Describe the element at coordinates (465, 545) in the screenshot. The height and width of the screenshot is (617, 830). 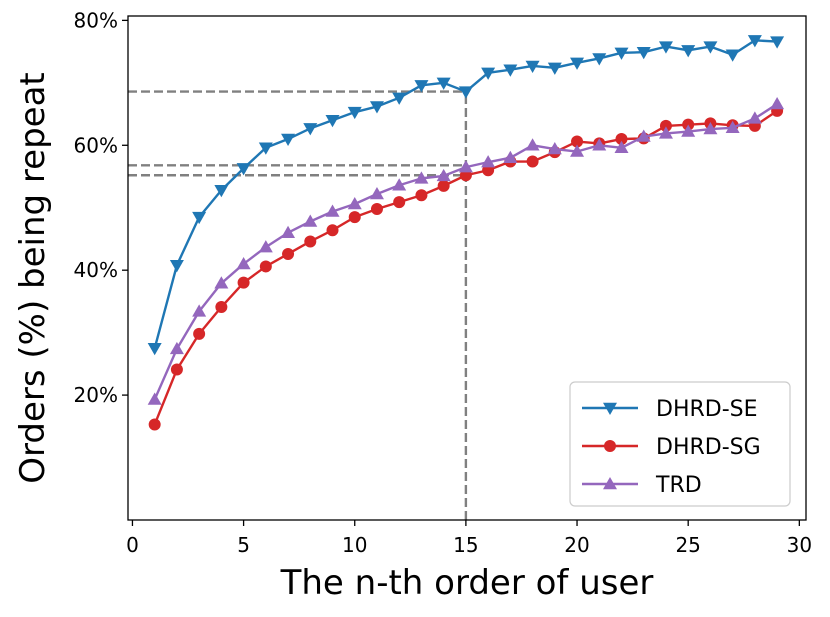
I see `x-tick-label: 15` at that location.